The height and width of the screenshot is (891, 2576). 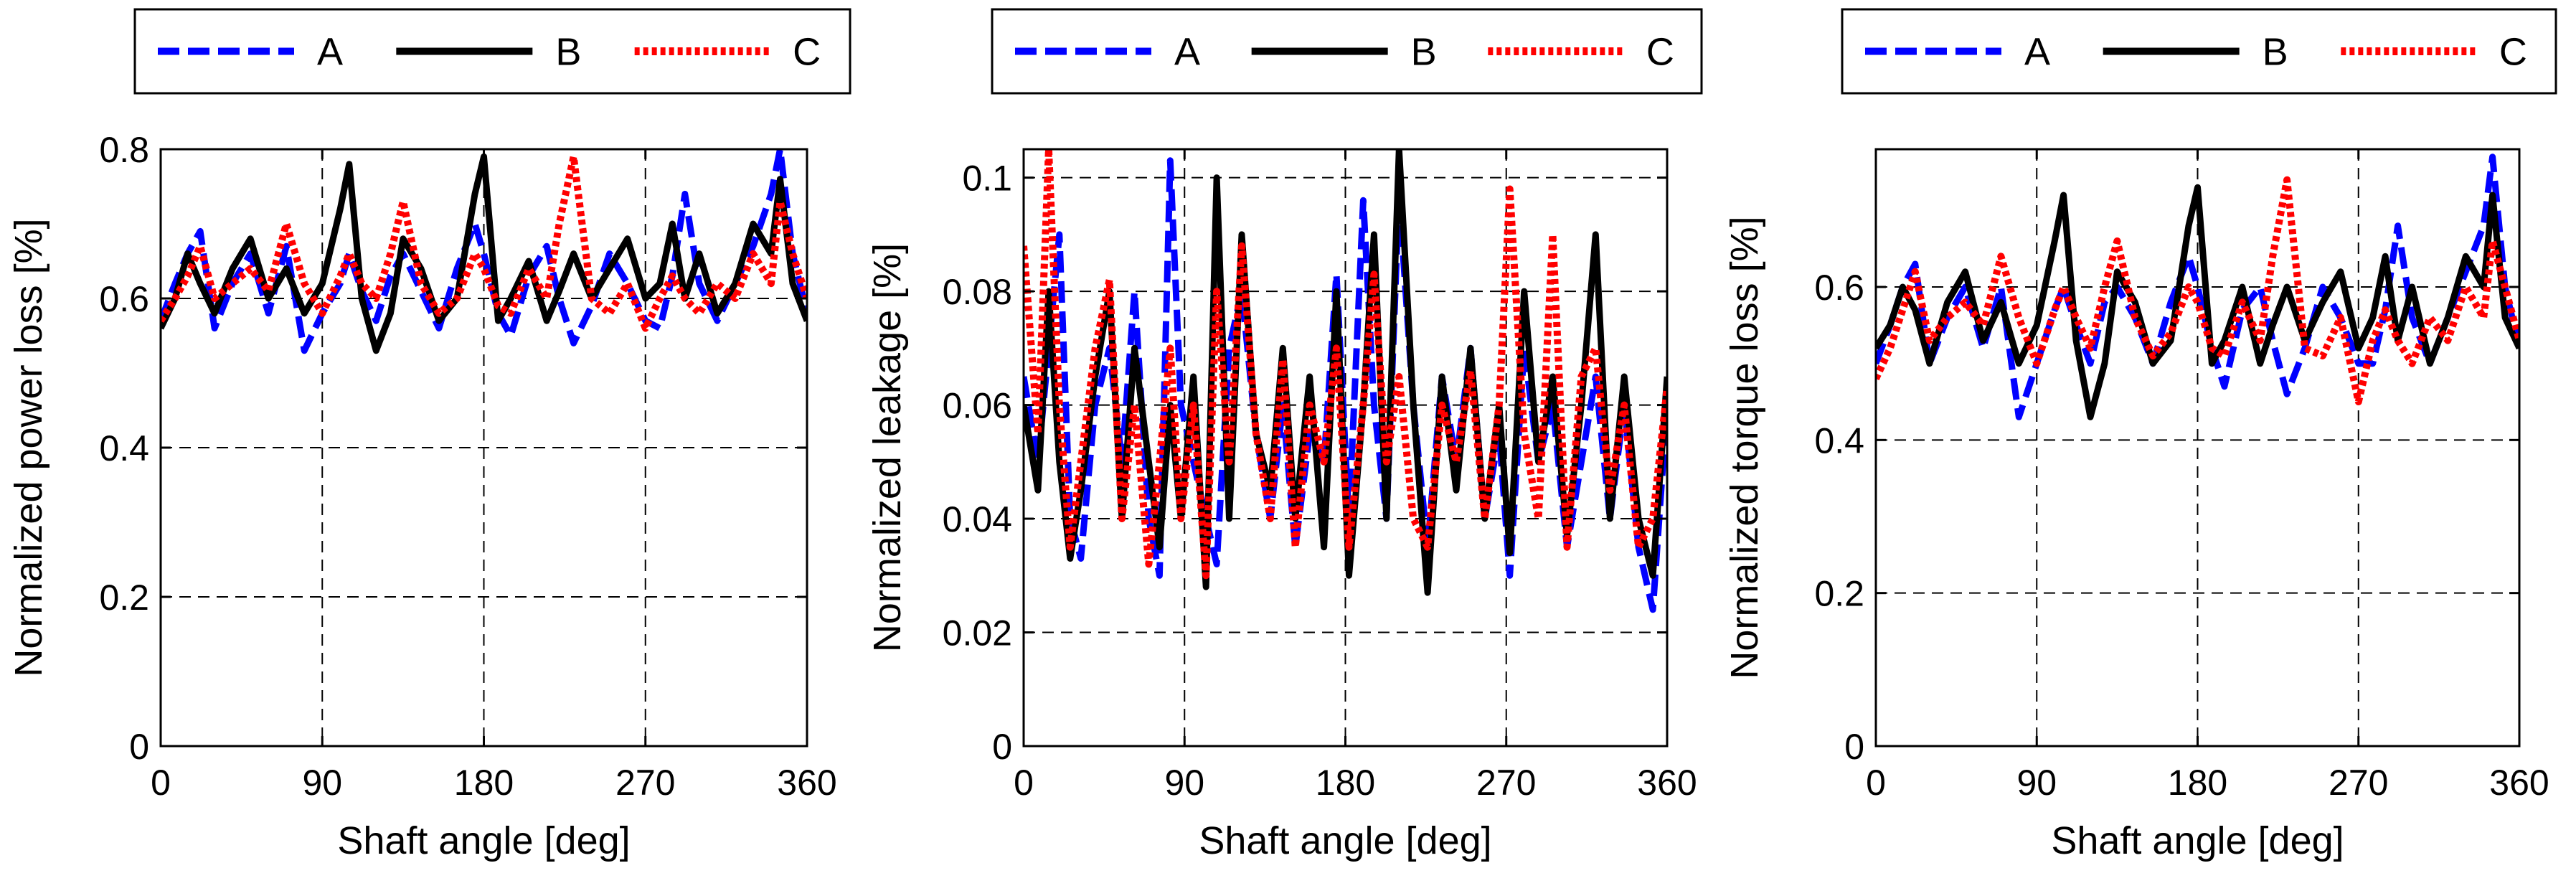 I want to click on chart-2-xtick-label-4: 360, so click(x=1667, y=783).